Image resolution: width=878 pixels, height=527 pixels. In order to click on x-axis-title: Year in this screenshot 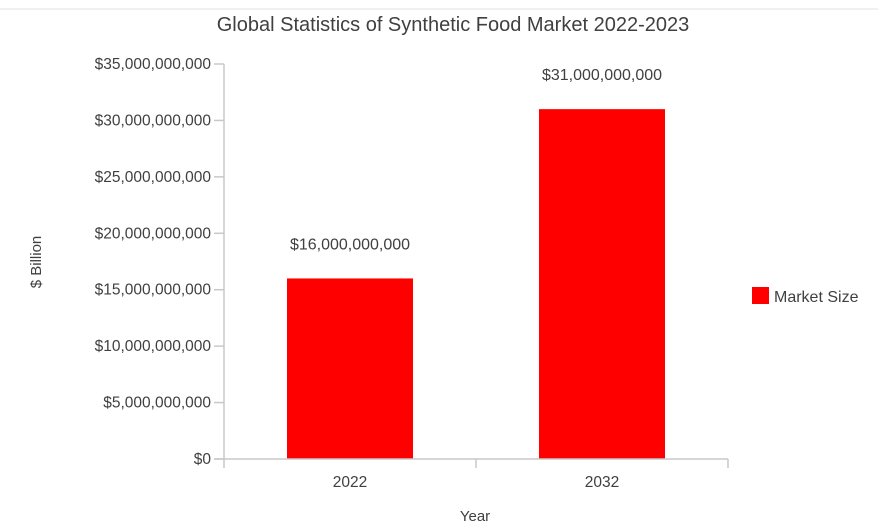, I will do `click(475, 516)`.